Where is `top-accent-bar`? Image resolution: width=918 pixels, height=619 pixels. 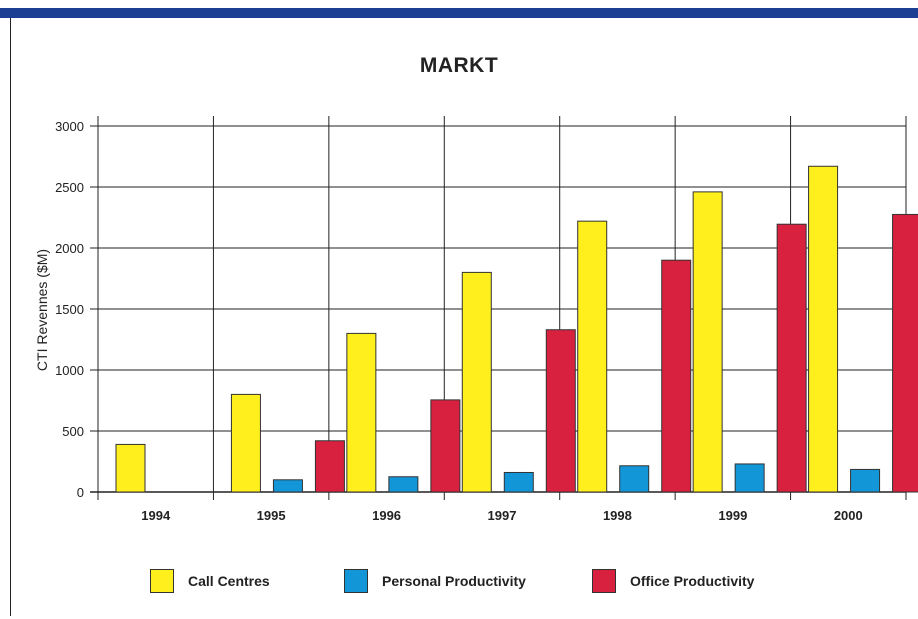
top-accent-bar is located at coordinates (459, 13).